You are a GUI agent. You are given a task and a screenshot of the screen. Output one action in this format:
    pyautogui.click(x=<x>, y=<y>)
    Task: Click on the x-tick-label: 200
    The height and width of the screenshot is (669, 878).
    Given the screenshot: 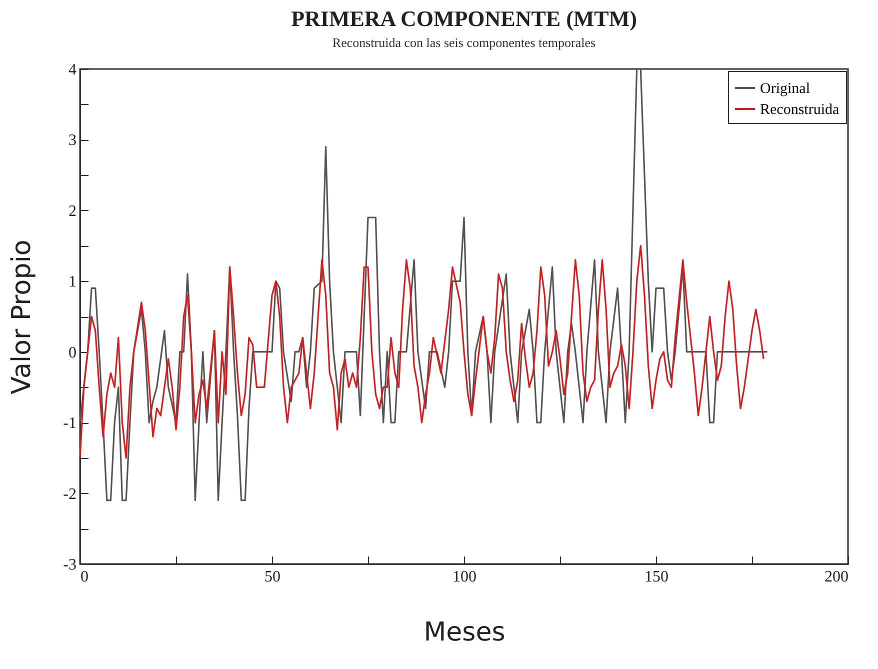 What is the action you would take?
    pyautogui.click(x=836, y=577)
    